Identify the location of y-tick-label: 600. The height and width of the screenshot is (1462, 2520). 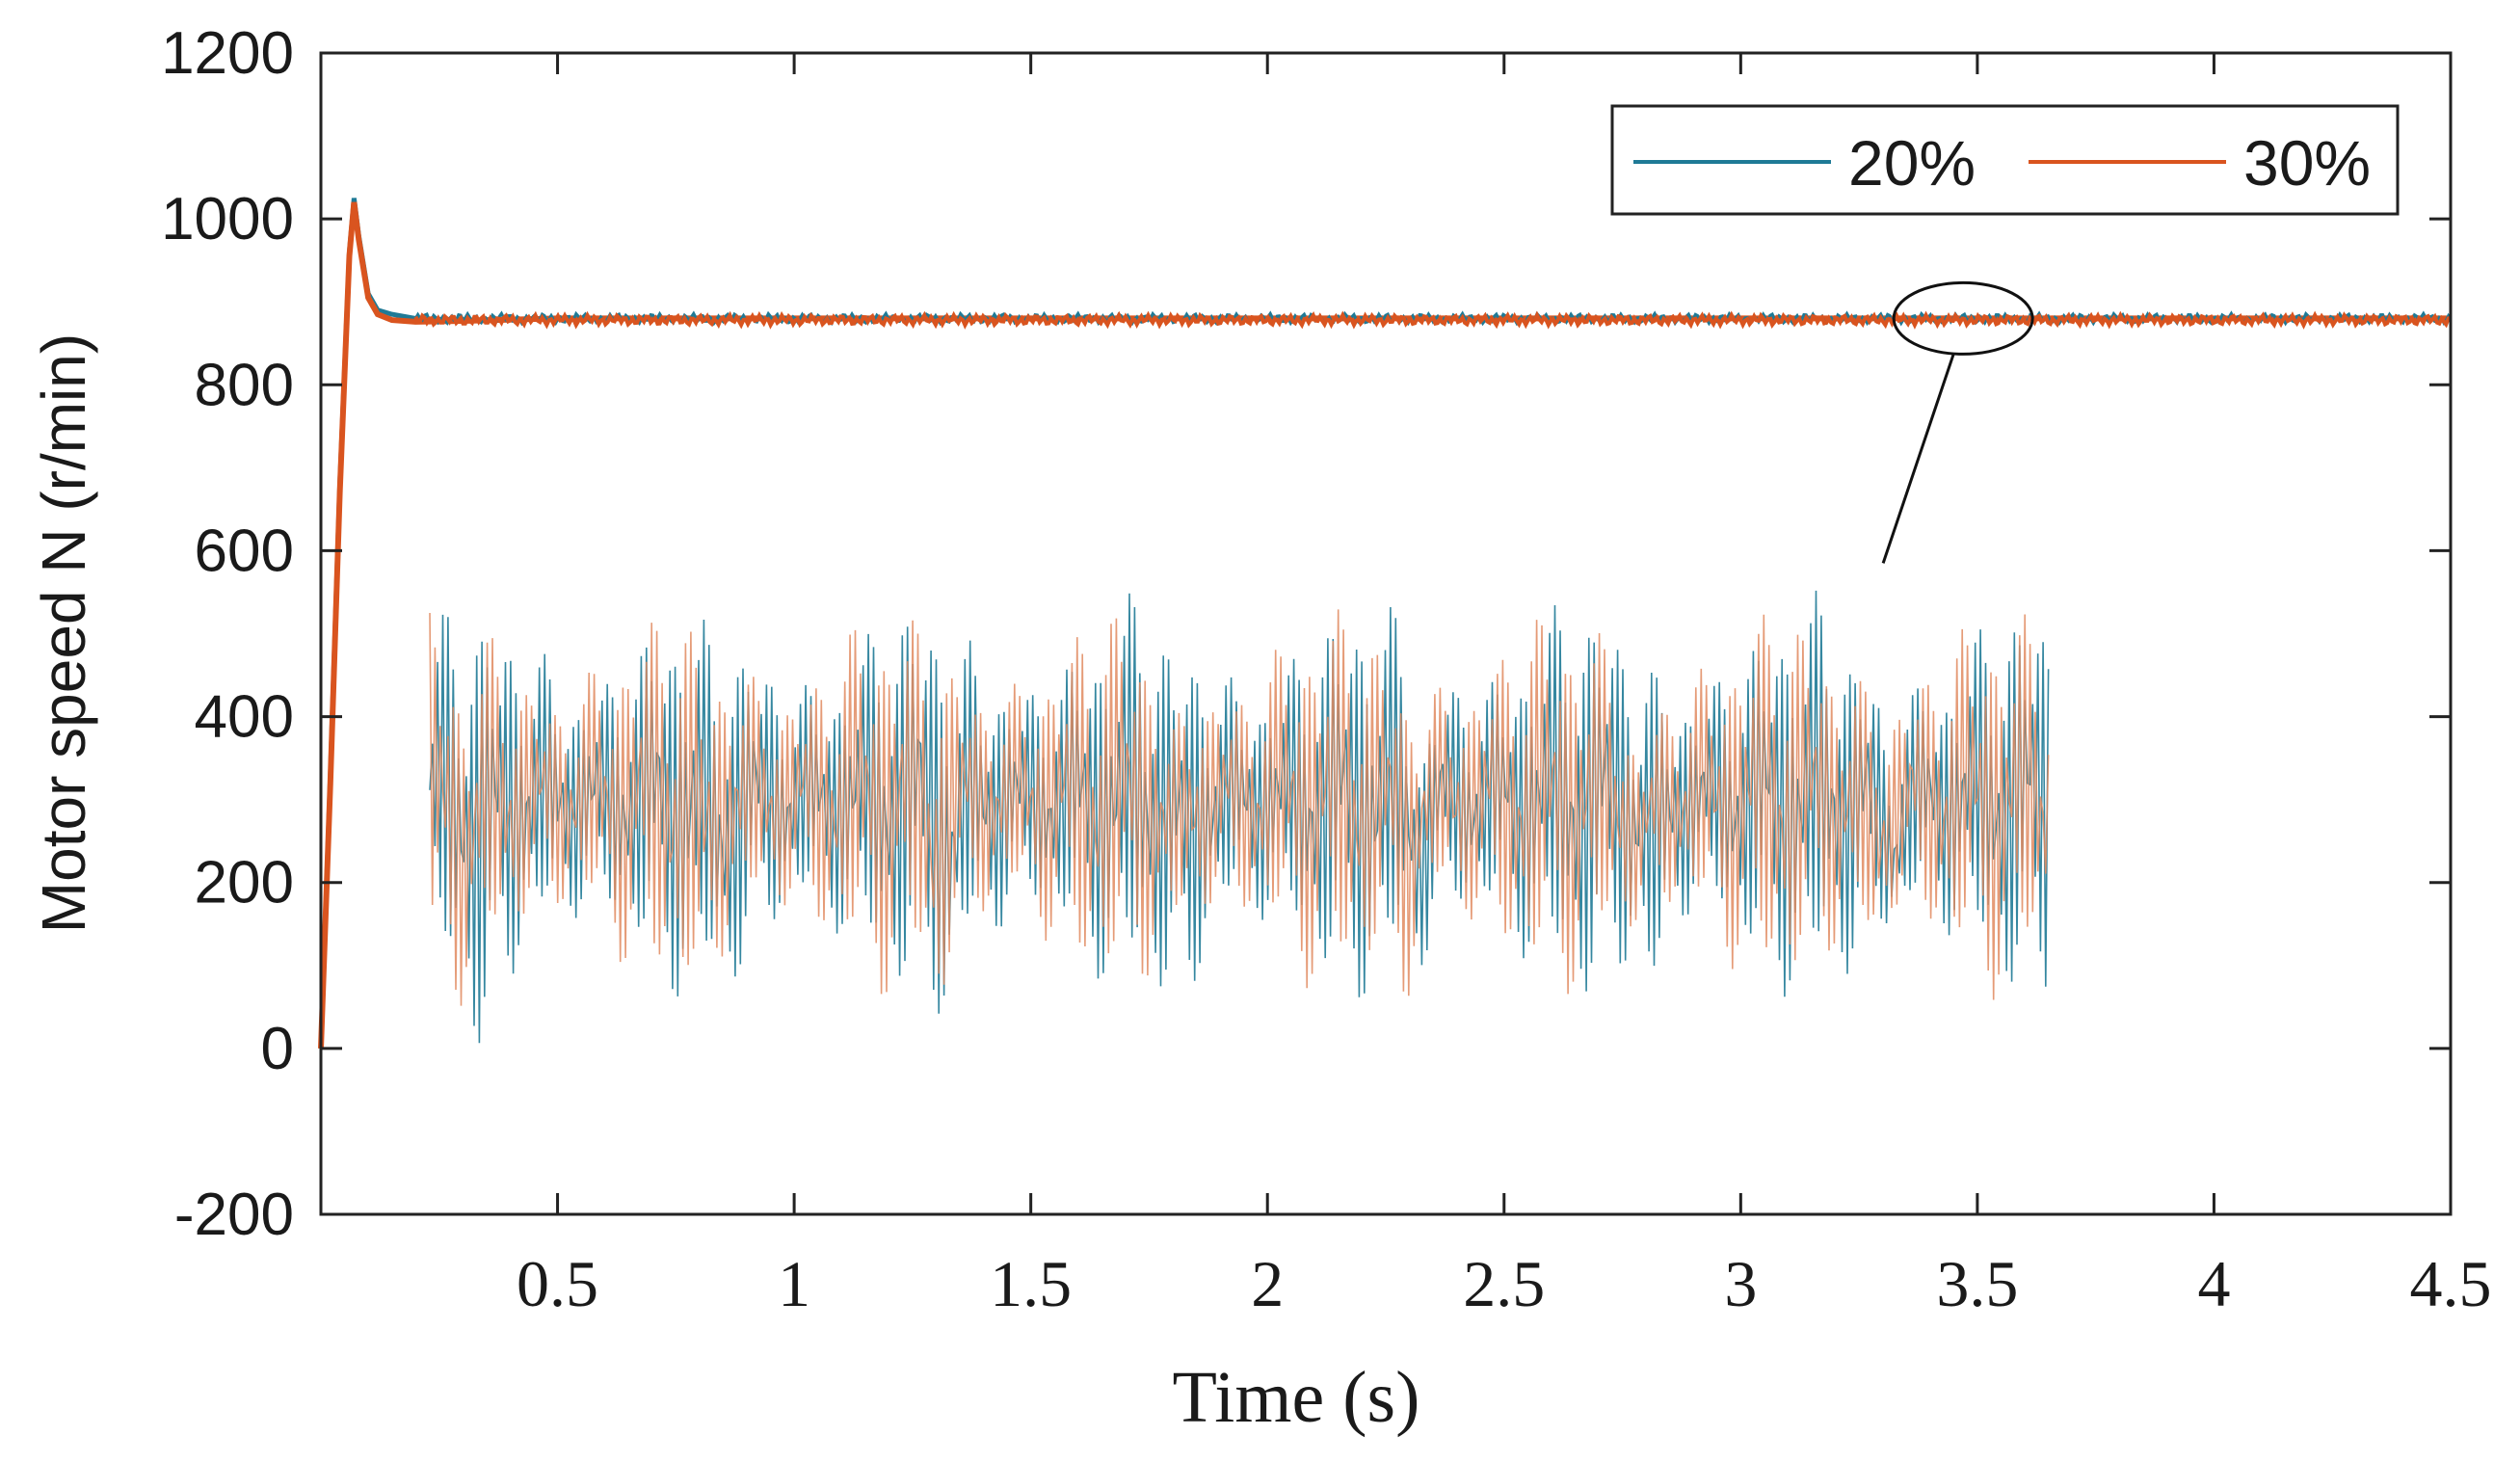
(245, 551).